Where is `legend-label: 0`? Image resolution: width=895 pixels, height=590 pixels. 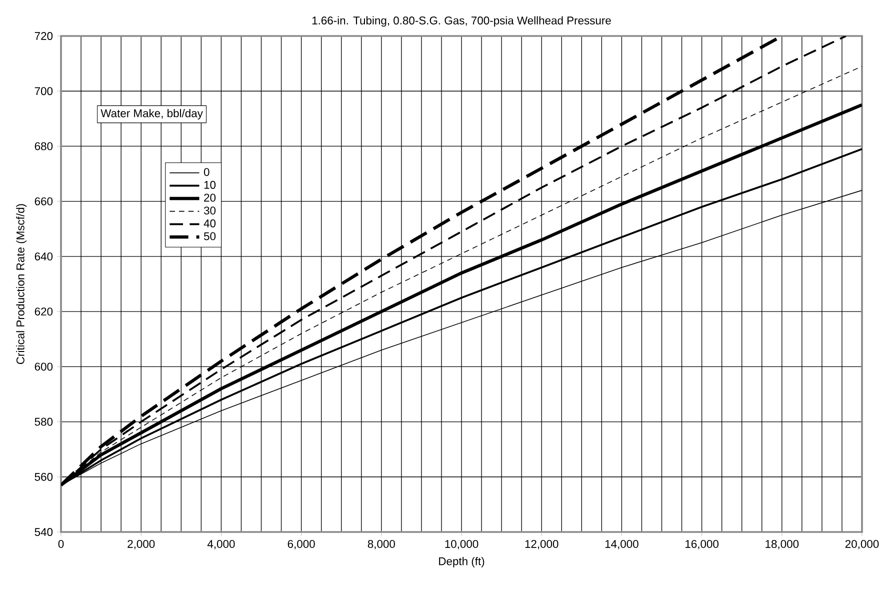 legend-label: 0 is located at coordinates (207, 172).